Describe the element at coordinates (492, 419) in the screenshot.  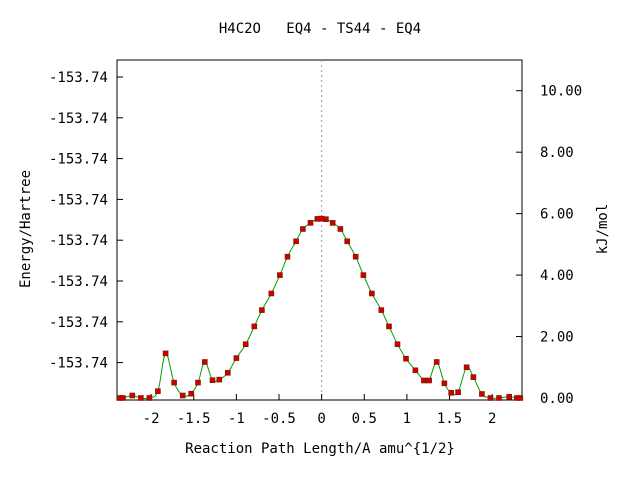
I see `x-tick-label: 2` at that location.